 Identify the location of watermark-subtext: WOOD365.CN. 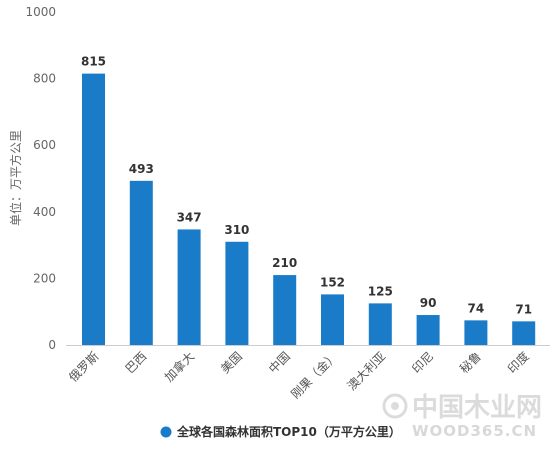
(474, 431).